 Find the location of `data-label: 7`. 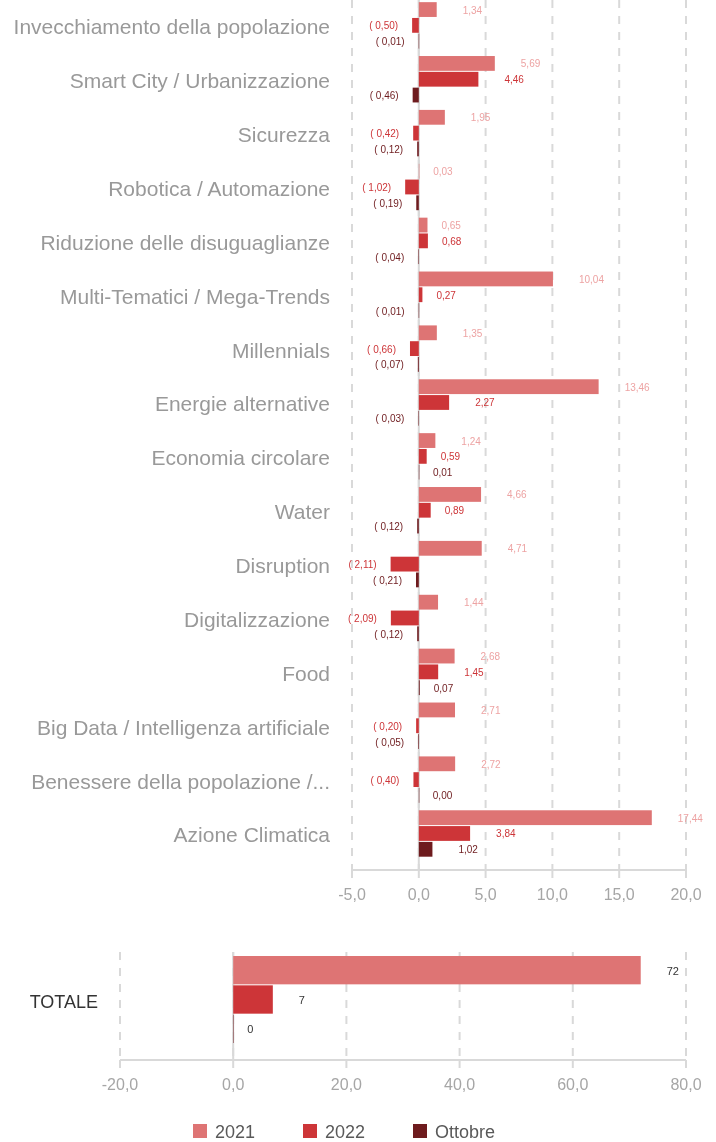

data-label: 7 is located at coordinates (301, 999).